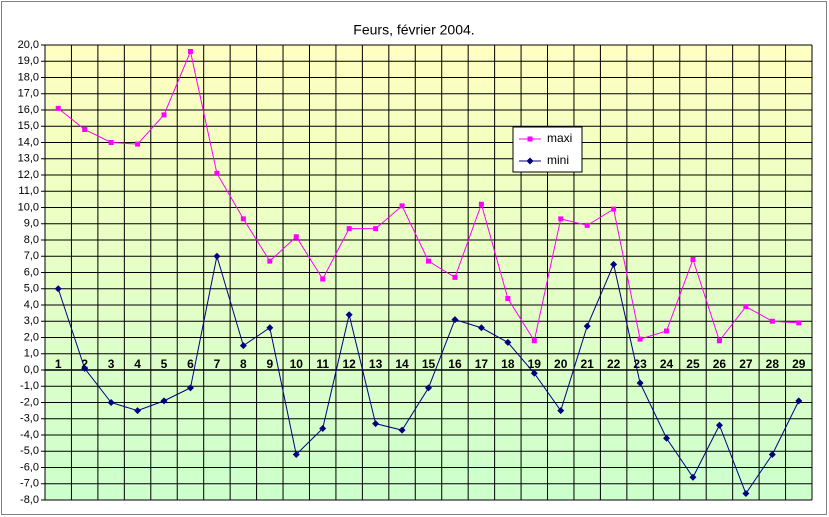  Describe the element at coordinates (190, 364) in the screenshot. I see `x-tick-label: 6` at that location.